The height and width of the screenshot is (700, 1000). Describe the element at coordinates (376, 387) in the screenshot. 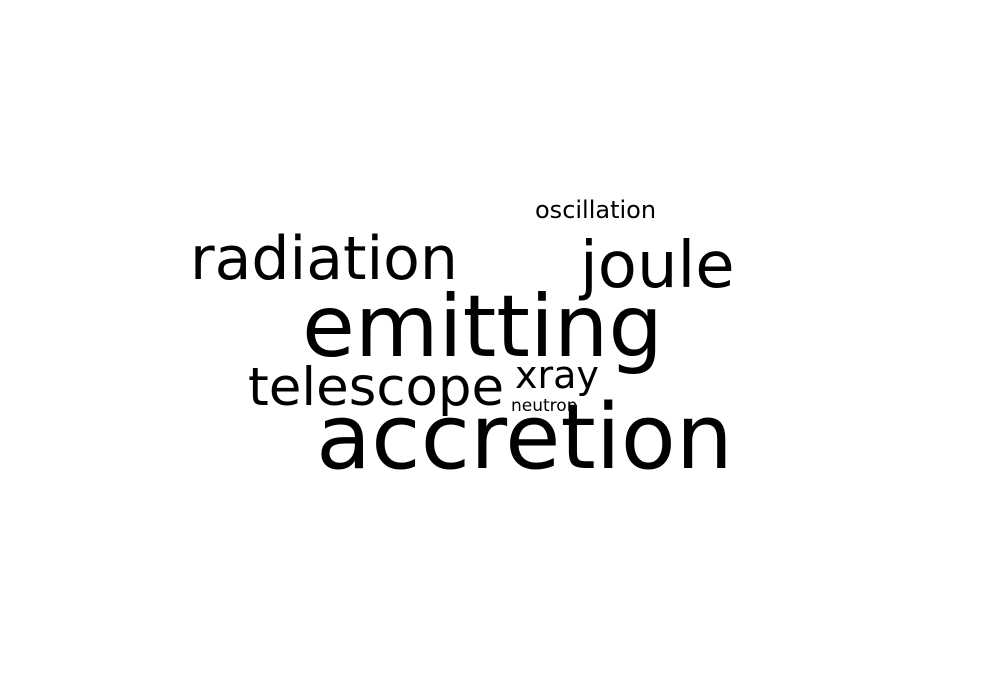

I see `word-telescope: telescope` at that location.